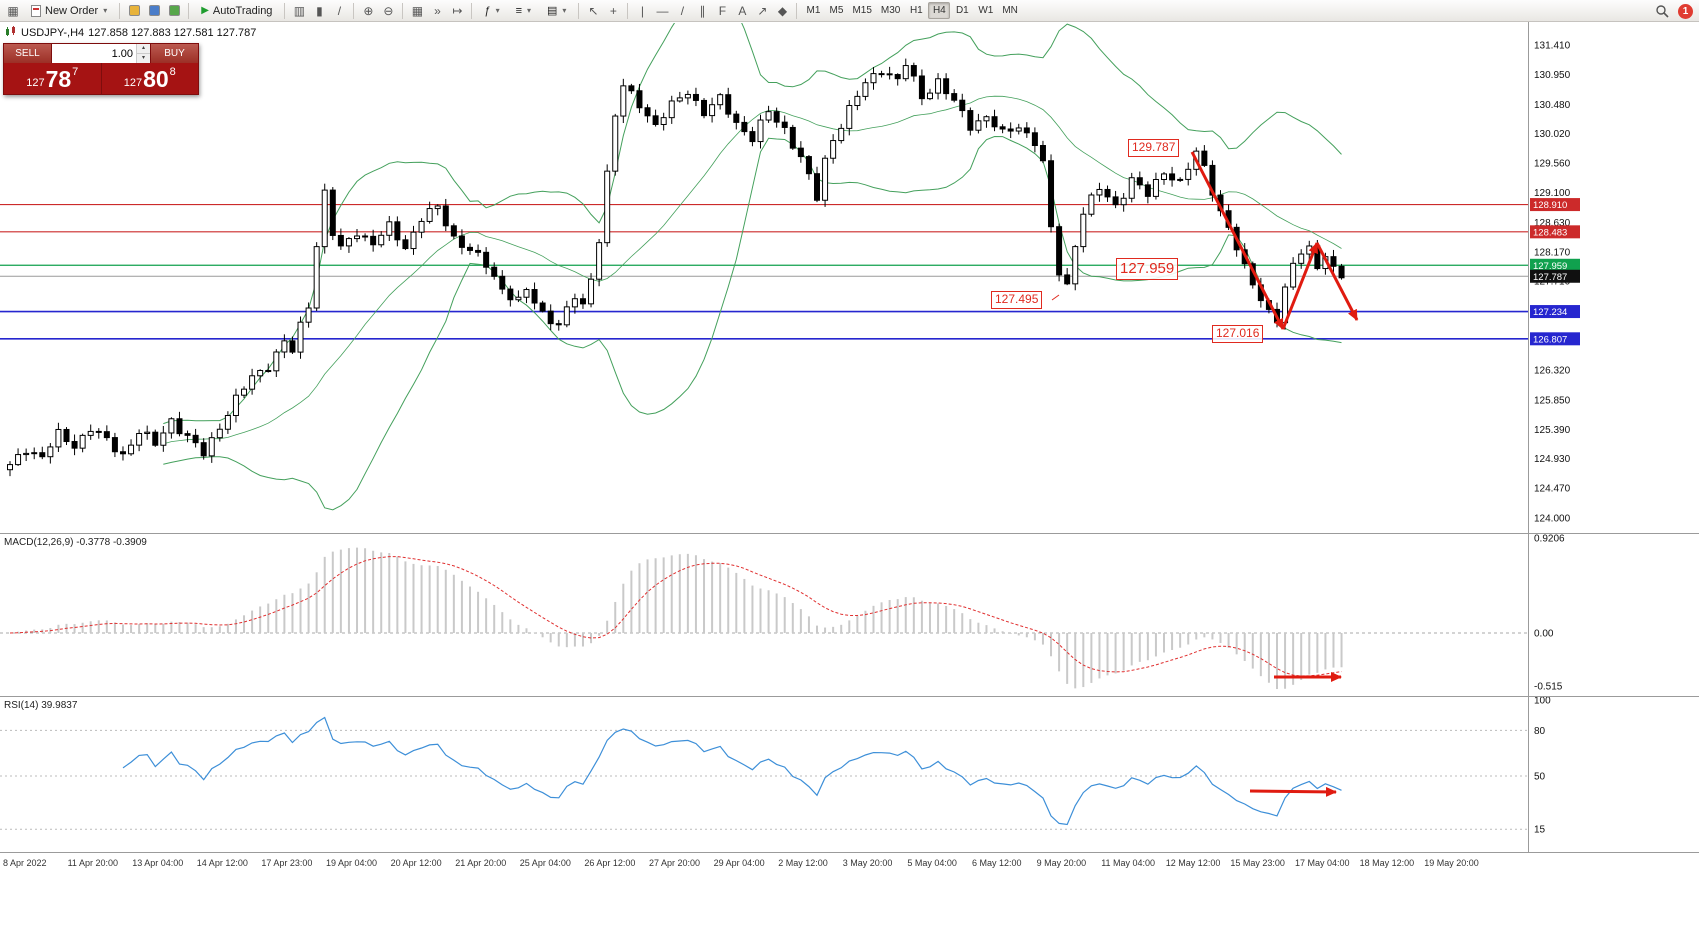 The height and width of the screenshot is (944, 1699). I want to click on buy-price-prefix: 127, so click(133, 83).